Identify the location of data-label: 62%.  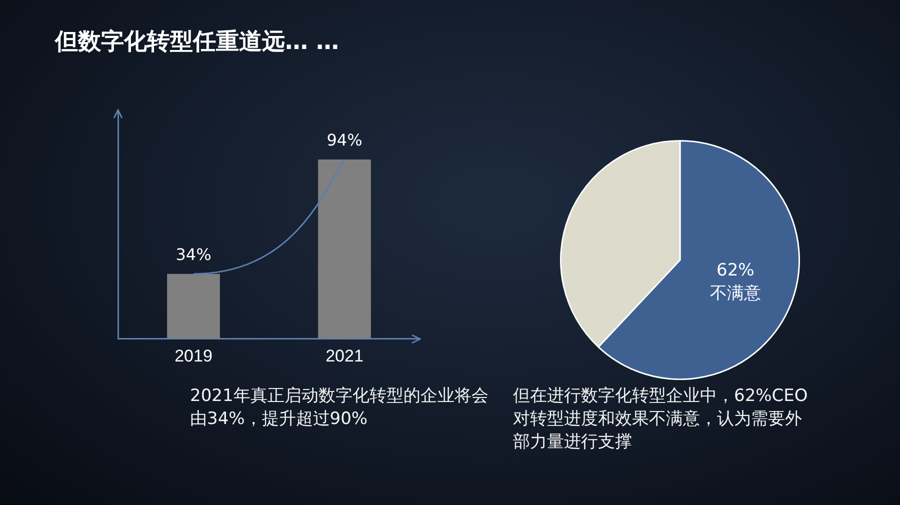
(735, 270).